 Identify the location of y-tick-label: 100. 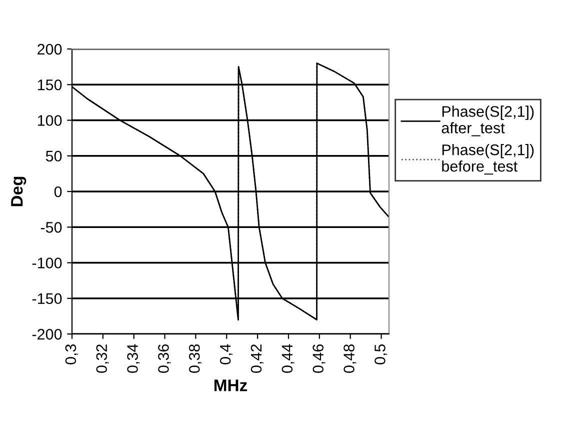
(50, 120).